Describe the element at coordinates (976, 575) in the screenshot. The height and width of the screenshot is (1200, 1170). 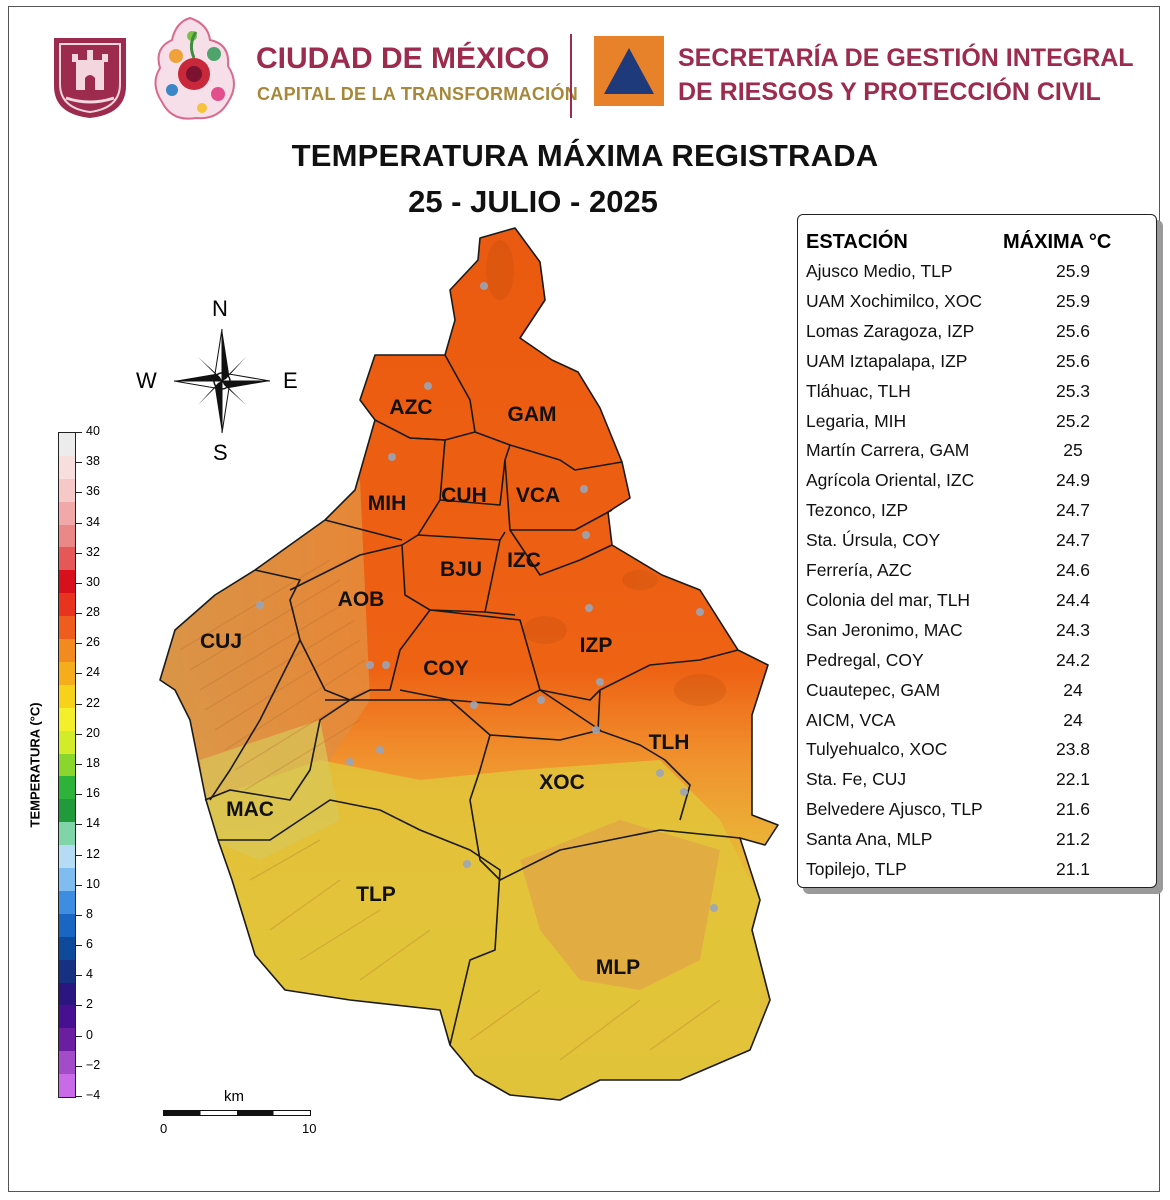
I see `table-row: Ferrería, AZC 24.6` at that location.